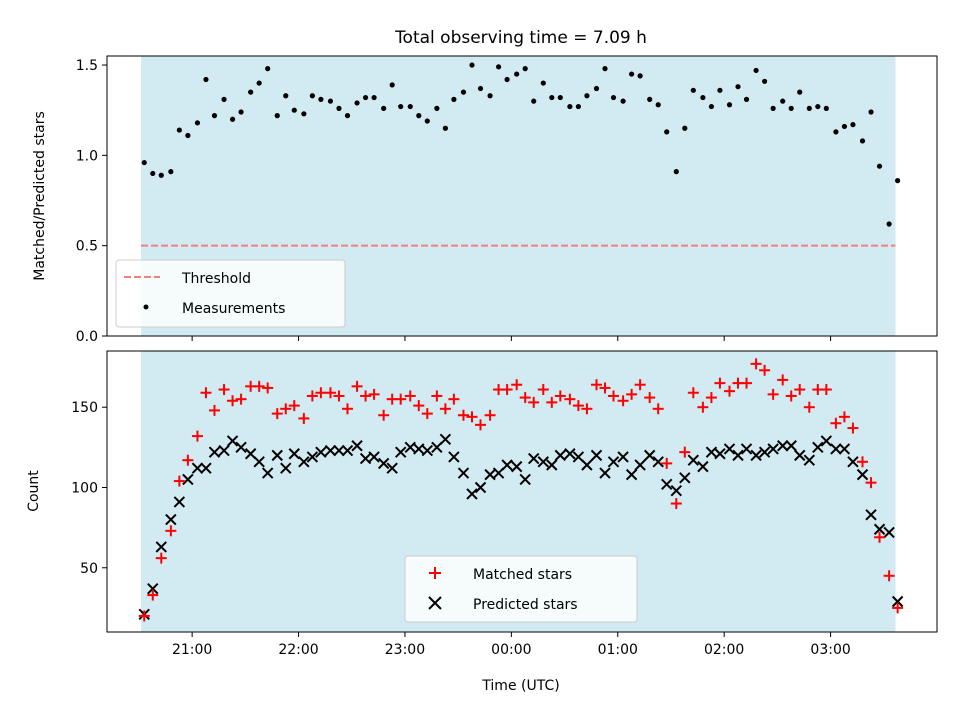  What do you see at coordinates (435, 573) in the screenshot?
I see `matched-legend-swatch` at bounding box center [435, 573].